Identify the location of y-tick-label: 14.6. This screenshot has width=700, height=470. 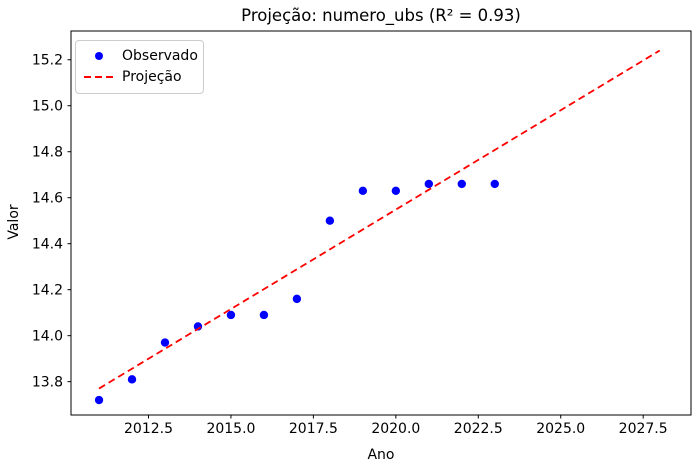
(47, 199).